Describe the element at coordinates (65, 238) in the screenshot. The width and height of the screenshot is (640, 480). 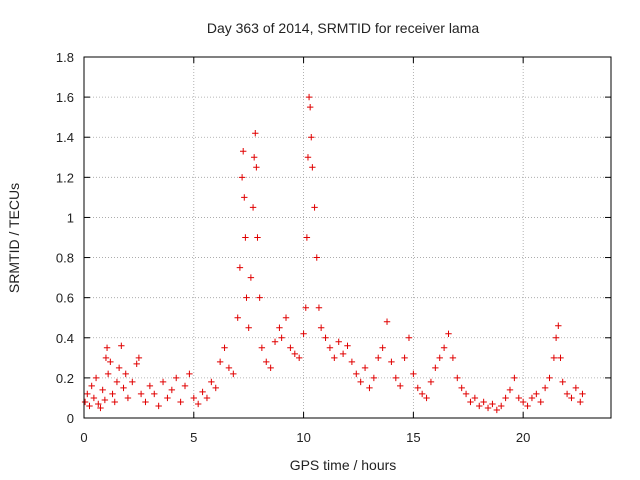
I see `y-tick-labels: 0 0.2 0.4 0.6 0.8 1 1.2 1.4 1.6 1.8` at that location.